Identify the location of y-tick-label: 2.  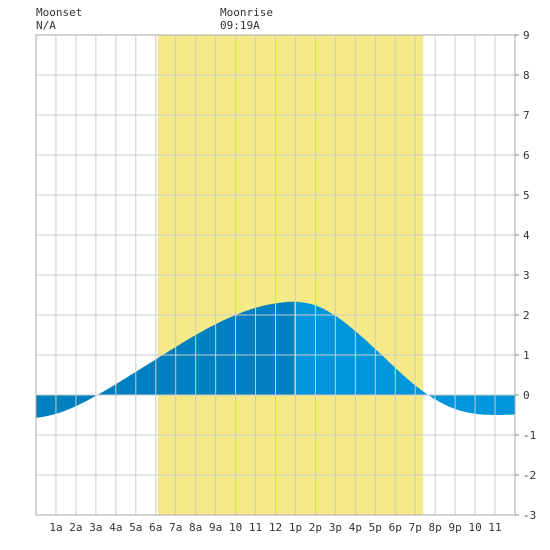
(526, 315).